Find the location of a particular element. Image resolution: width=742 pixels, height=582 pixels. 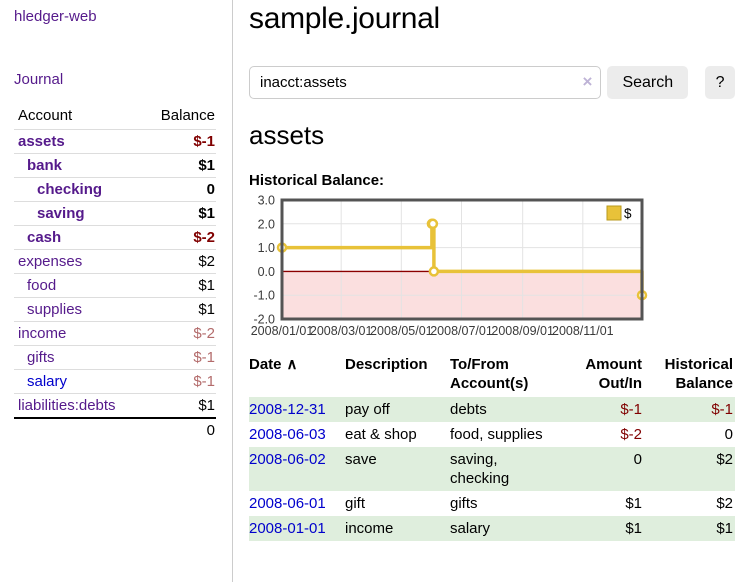

account-link-supplies: supplies is located at coordinates (55, 309).